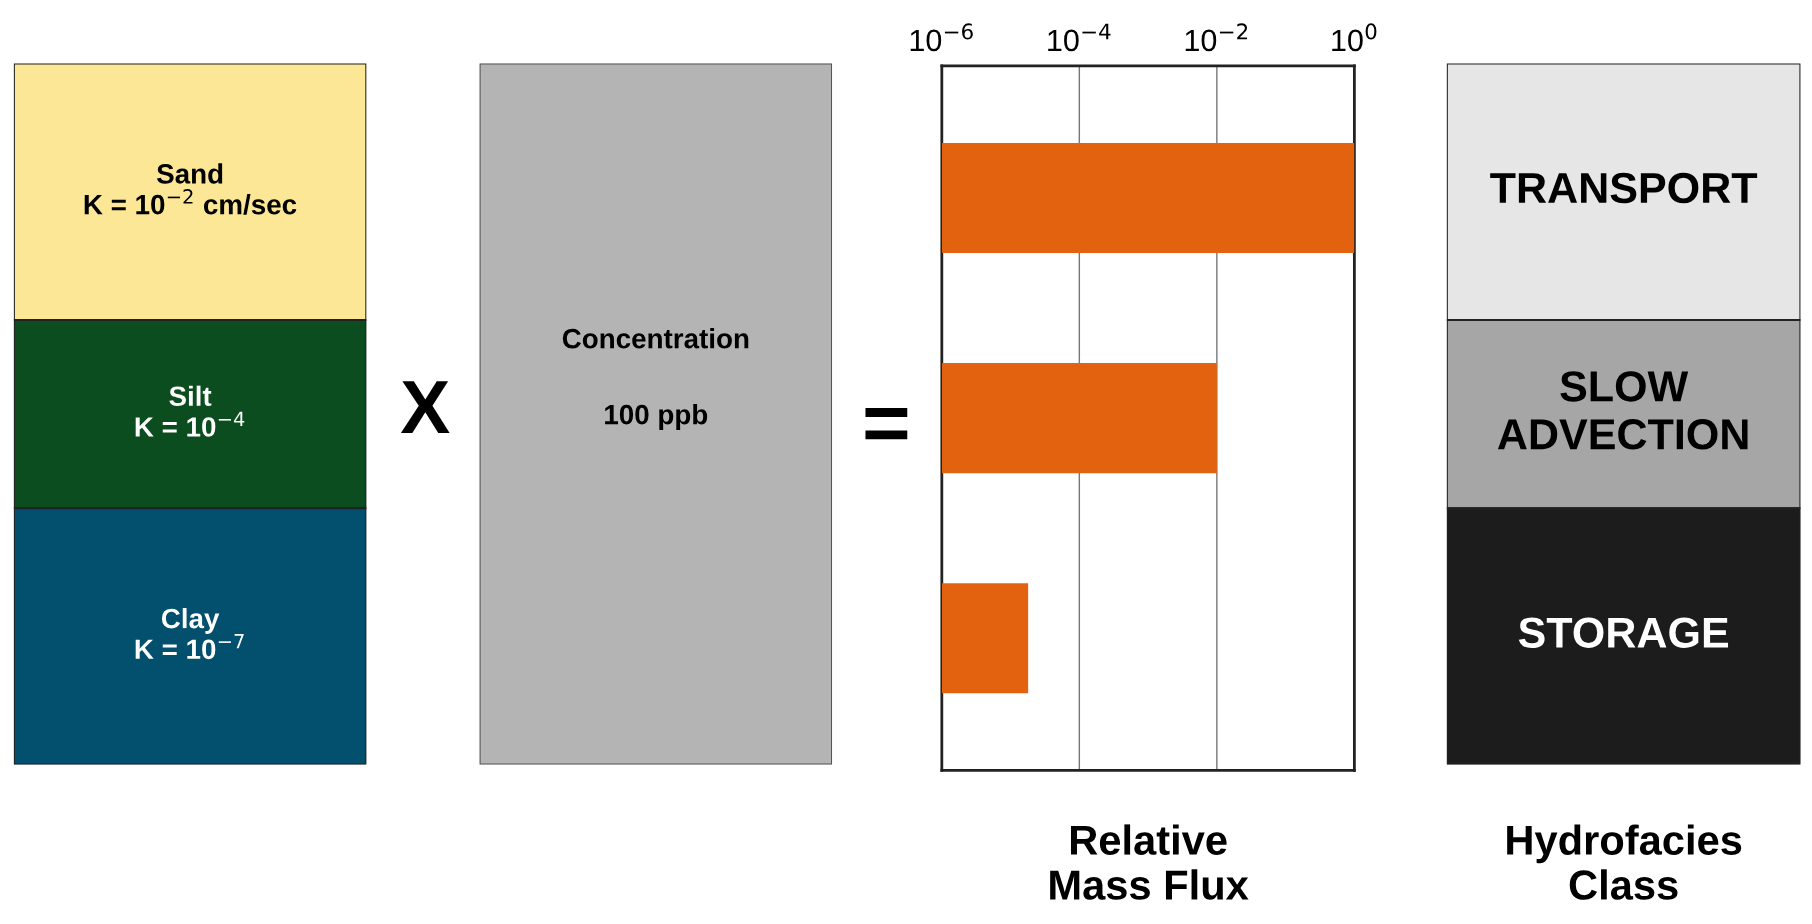 This screenshot has width=1812, height=924. Describe the element at coordinates (1624, 862) in the screenshot. I see `text: Hydrofacies Class` at that location.